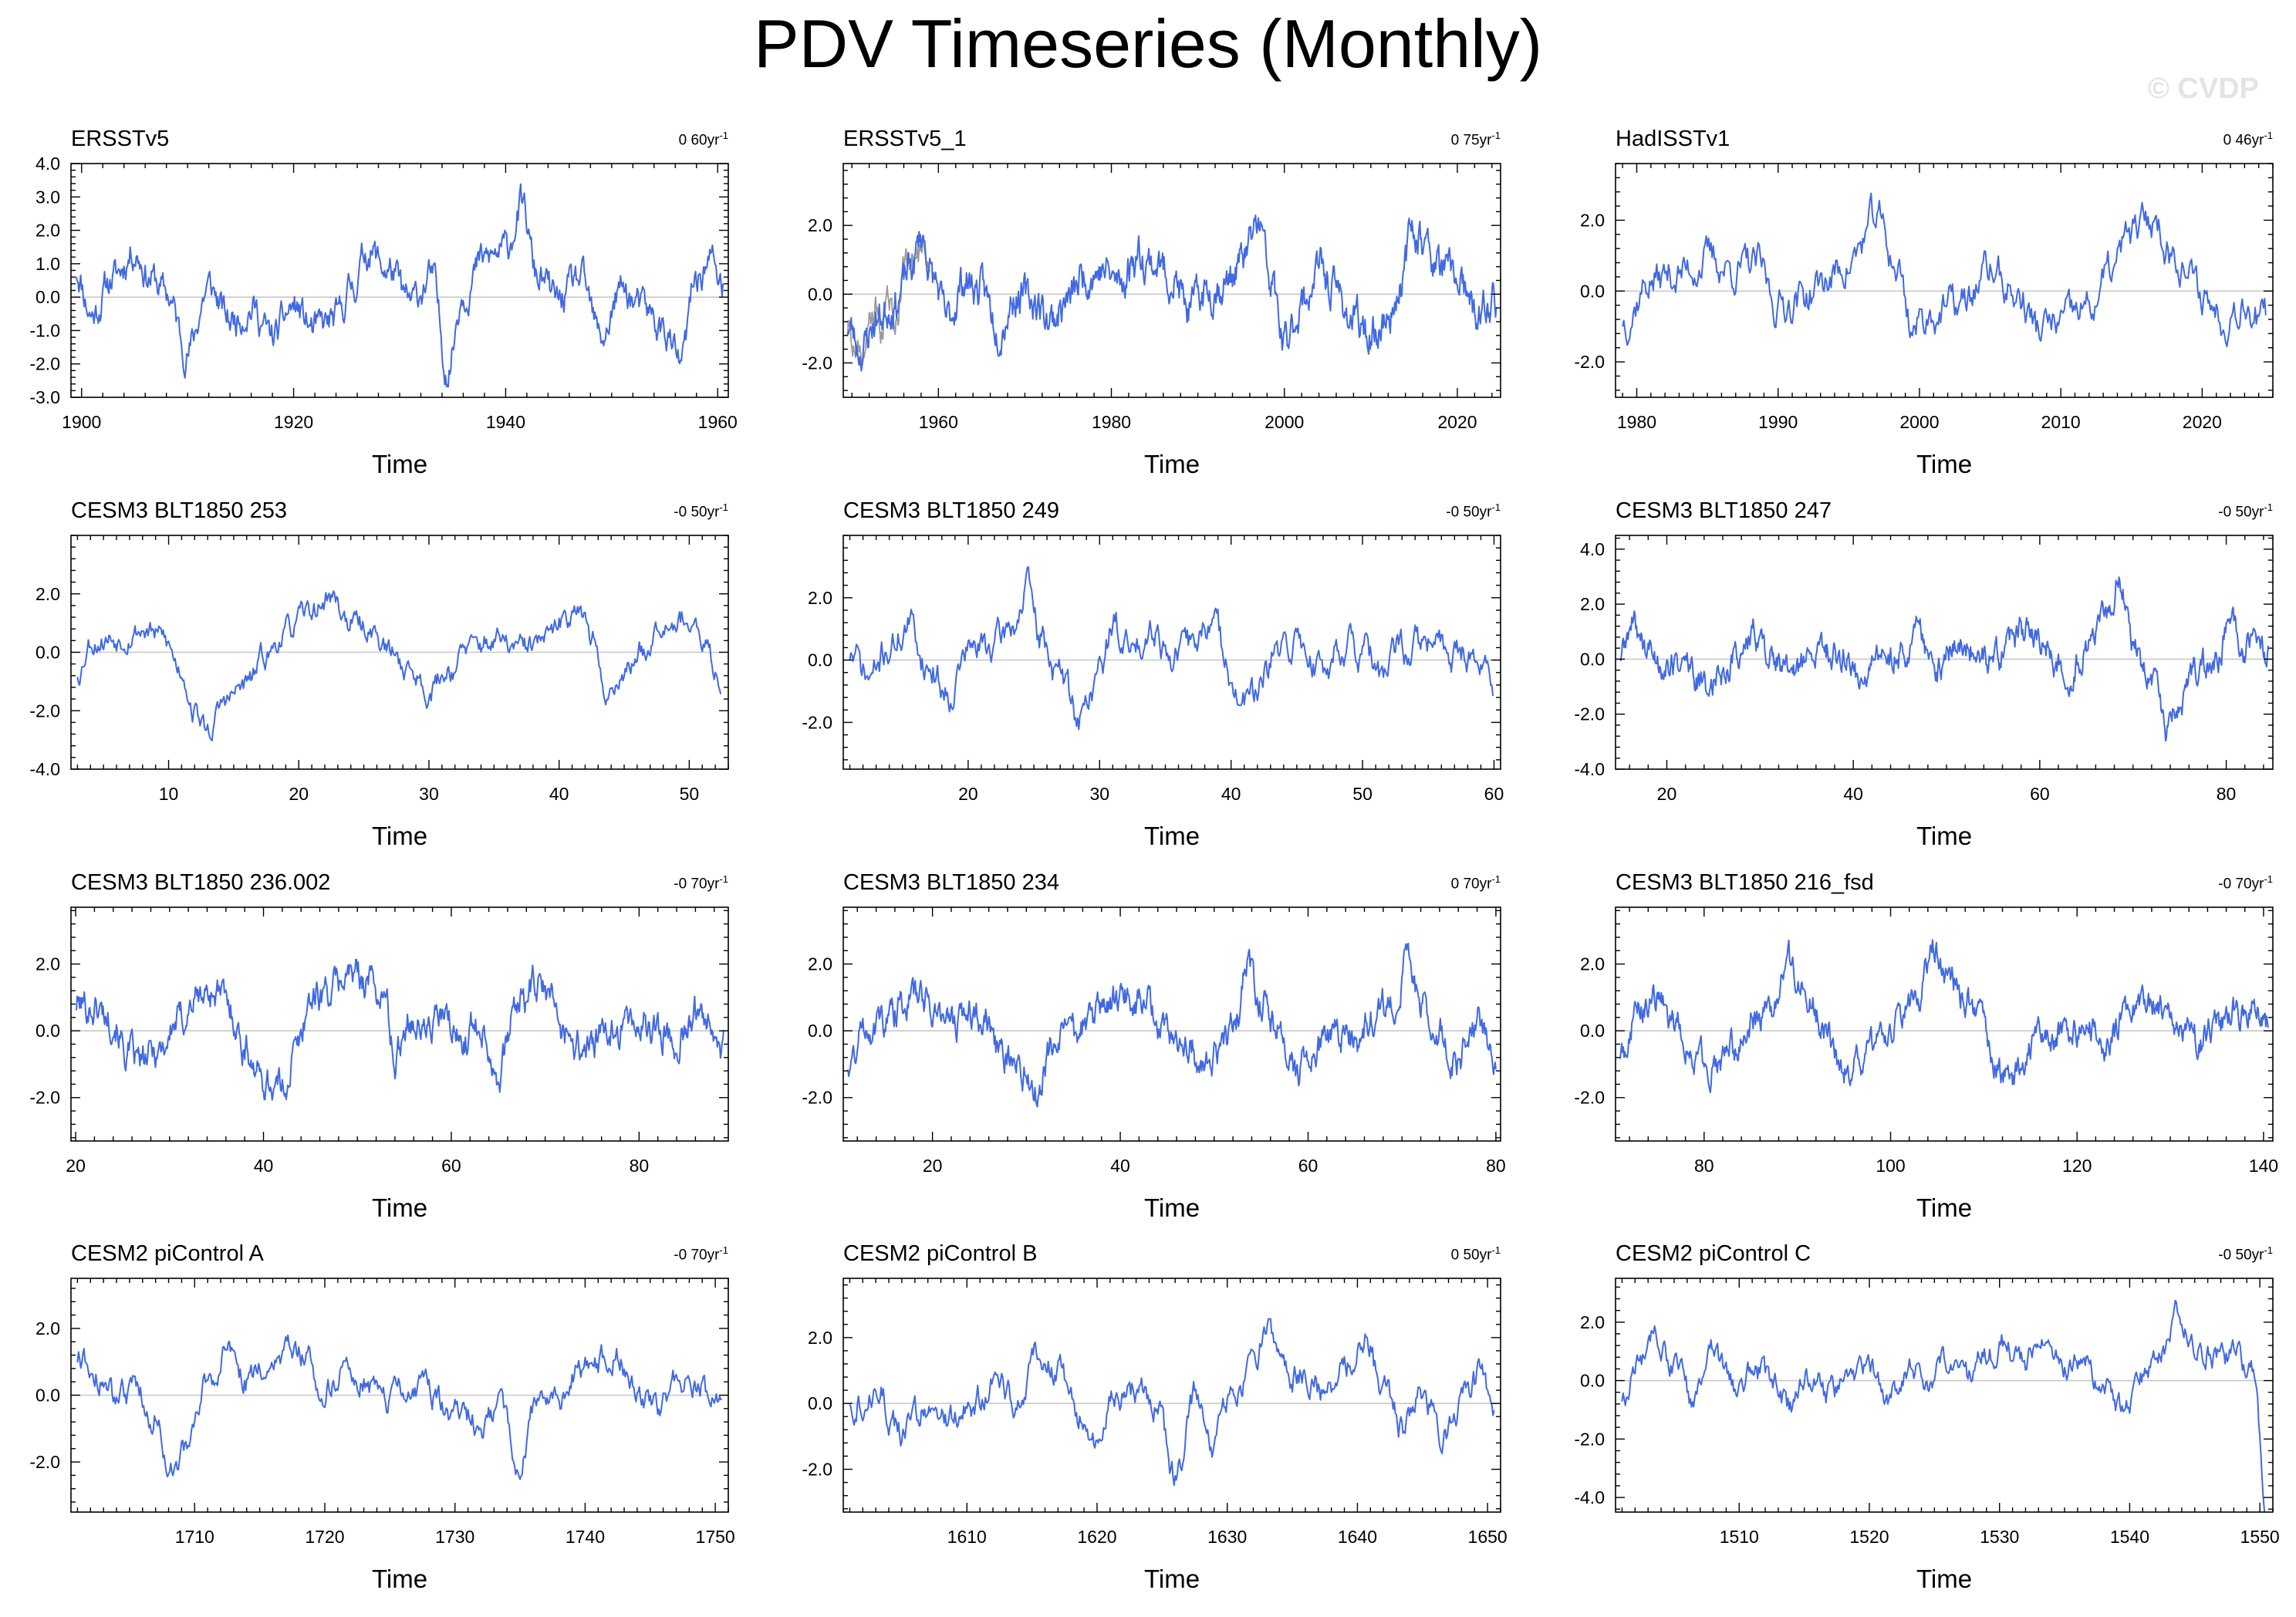 This screenshot has height=1617, width=2296. Describe the element at coordinates (47, 197) in the screenshot. I see `y-tick-label: 3.0` at that location.